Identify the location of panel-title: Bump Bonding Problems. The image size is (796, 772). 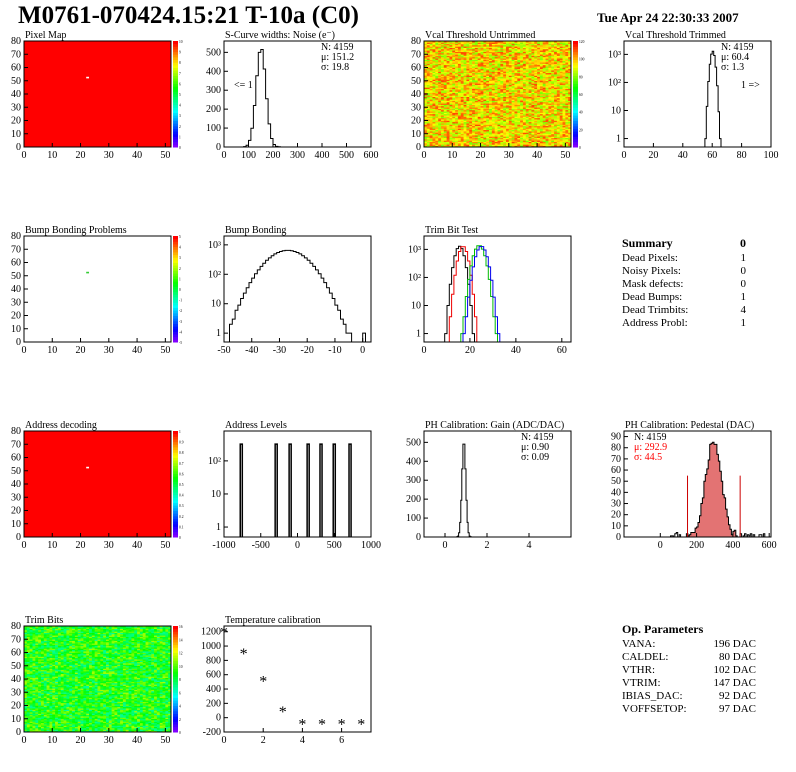
(76, 230).